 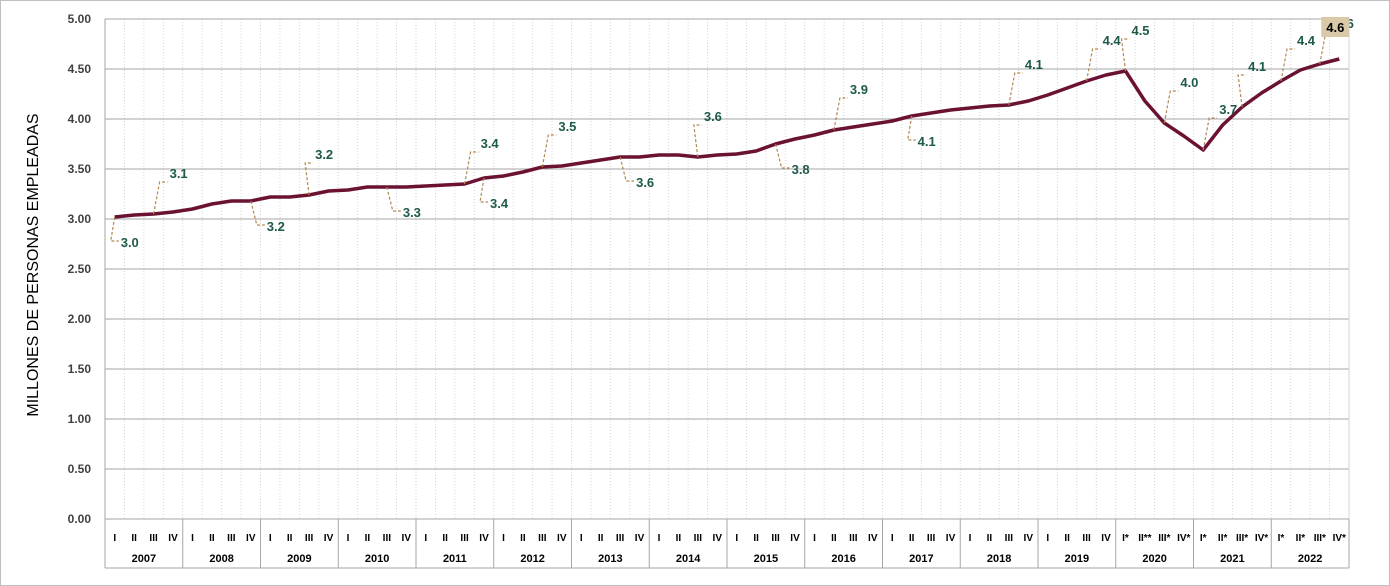 I want to click on year-label: 2022, so click(x=1310, y=559).